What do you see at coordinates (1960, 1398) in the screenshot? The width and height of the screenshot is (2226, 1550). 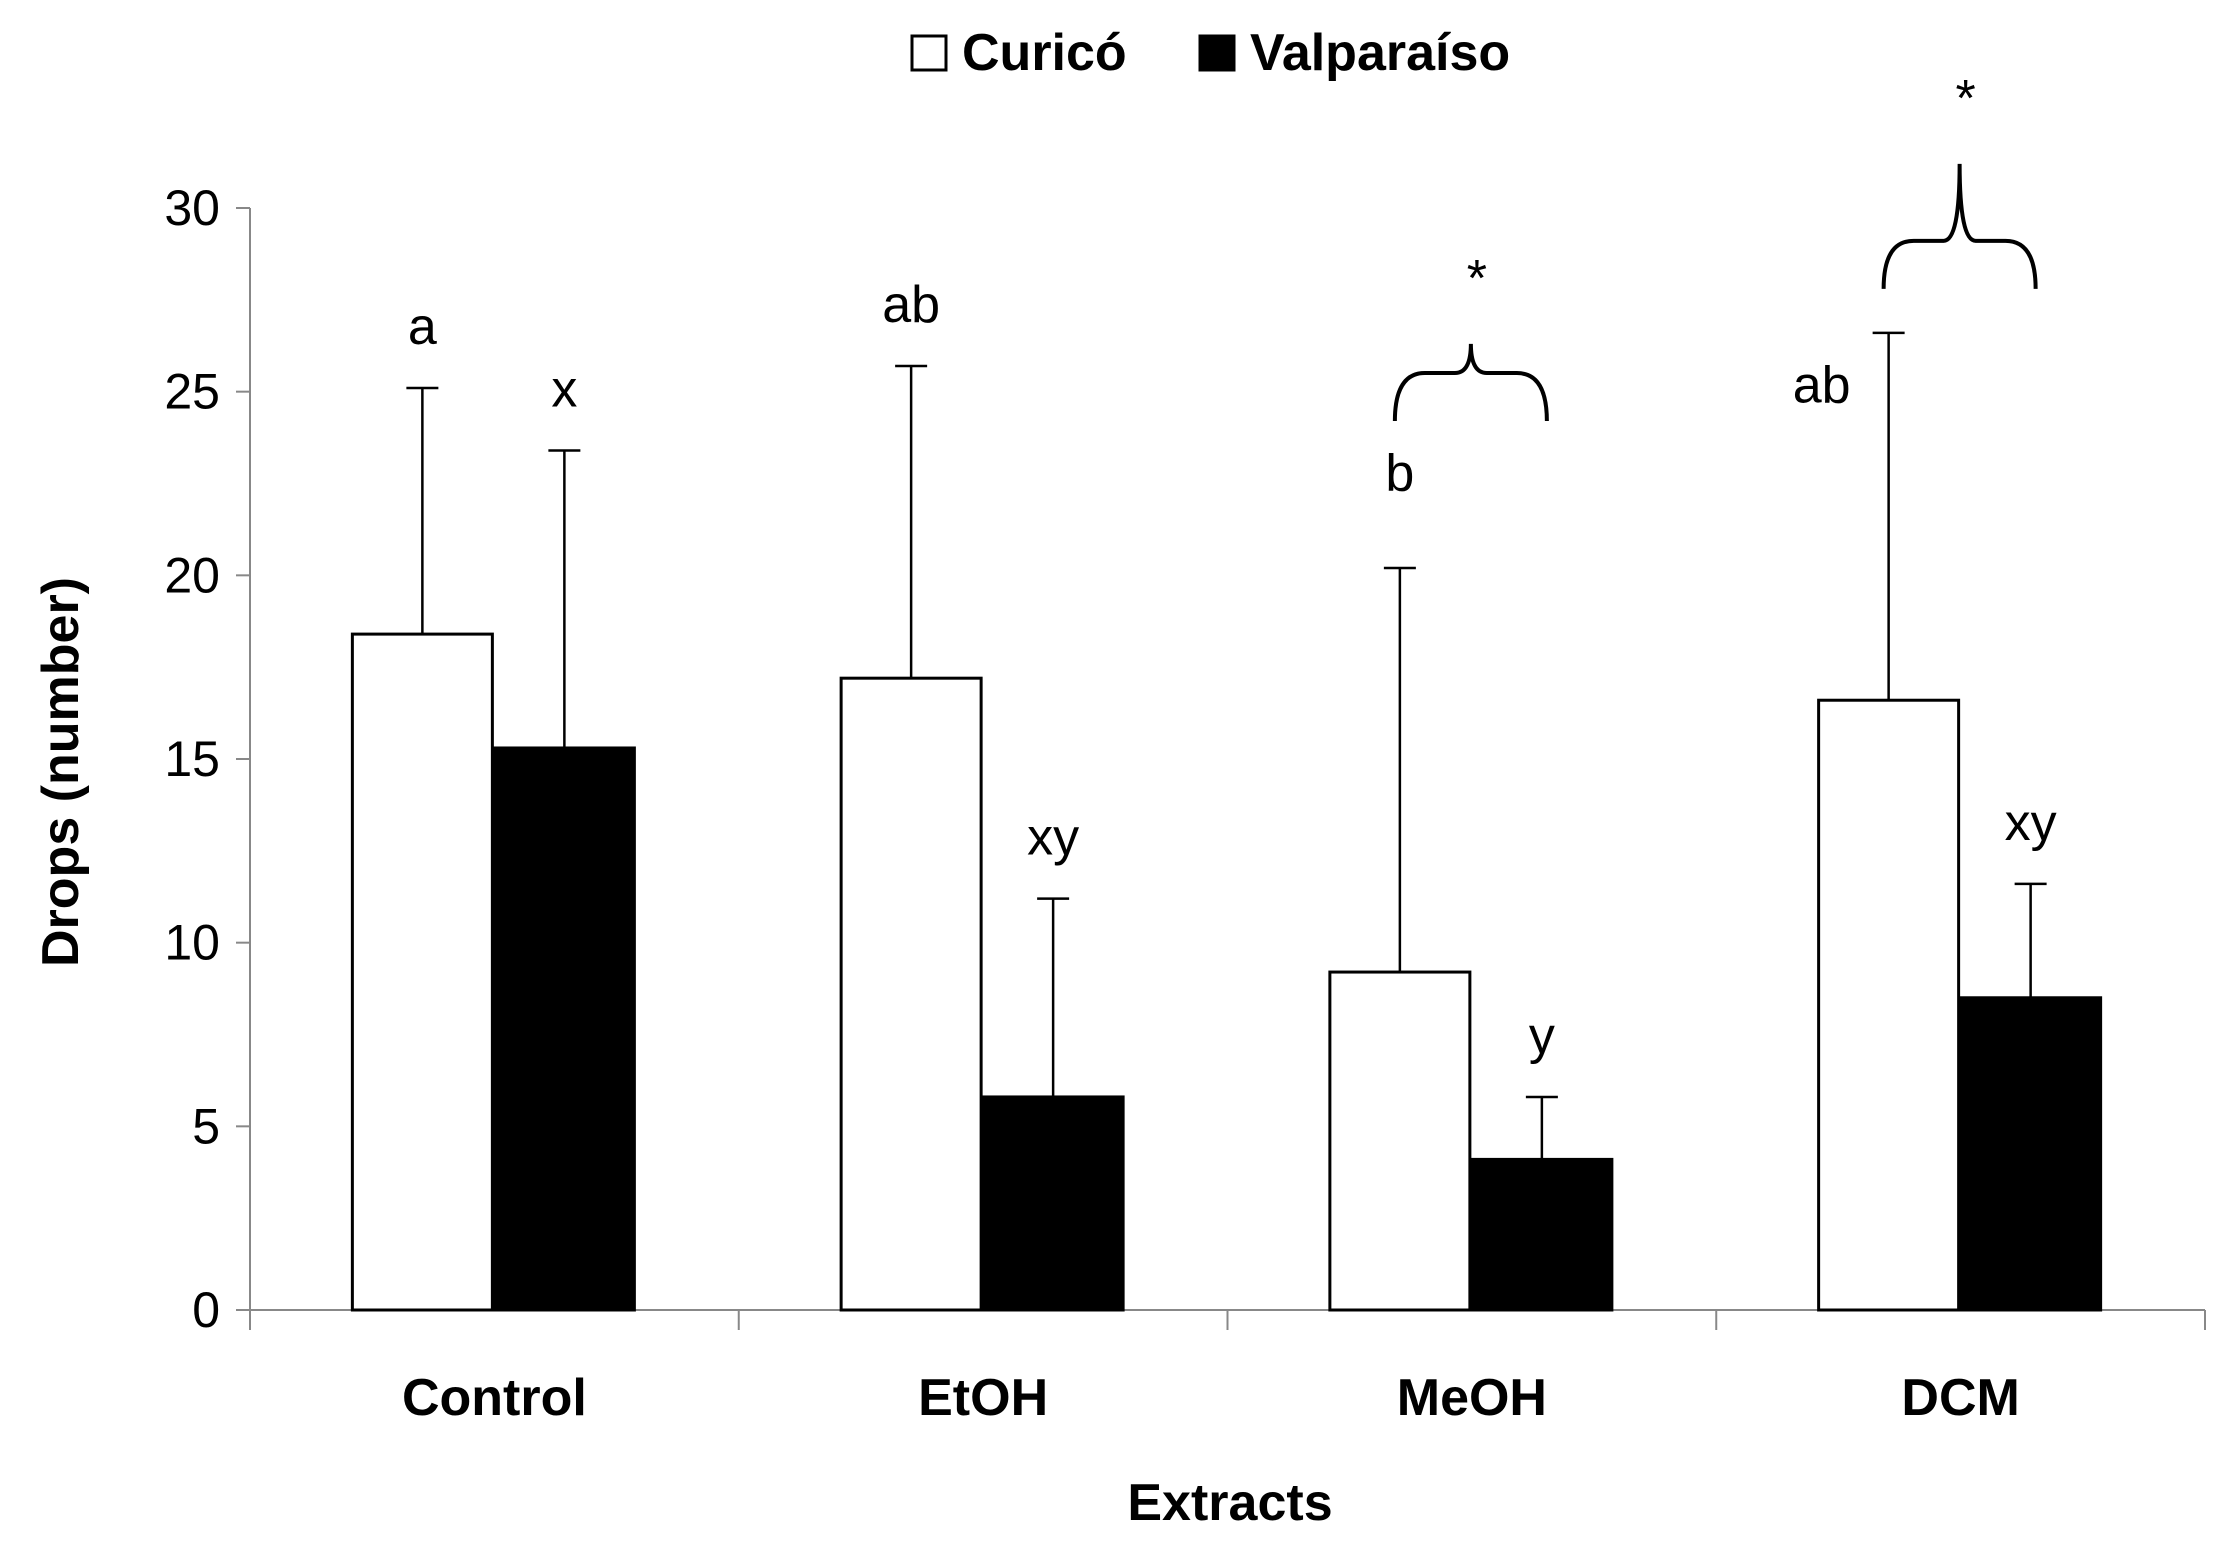 I see `x-tick-label: DCM` at bounding box center [1960, 1398].